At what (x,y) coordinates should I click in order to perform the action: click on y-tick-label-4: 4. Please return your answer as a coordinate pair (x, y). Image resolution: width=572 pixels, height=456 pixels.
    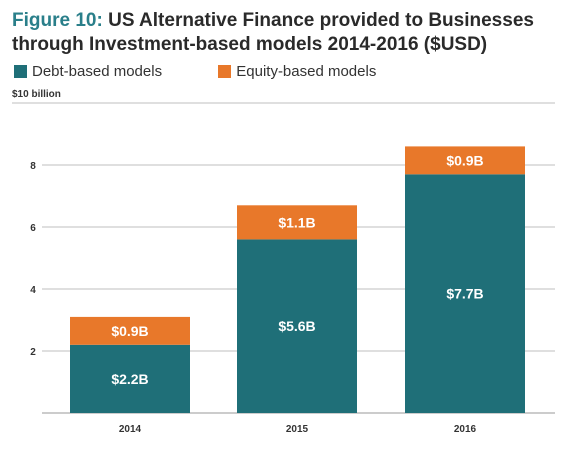
    Looking at the image, I should click on (33, 290).